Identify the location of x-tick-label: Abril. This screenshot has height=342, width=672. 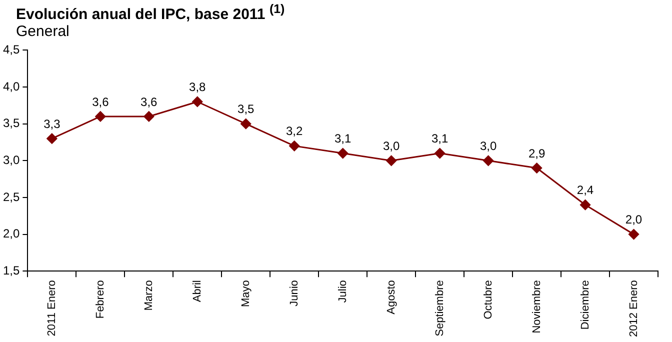
(197, 291).